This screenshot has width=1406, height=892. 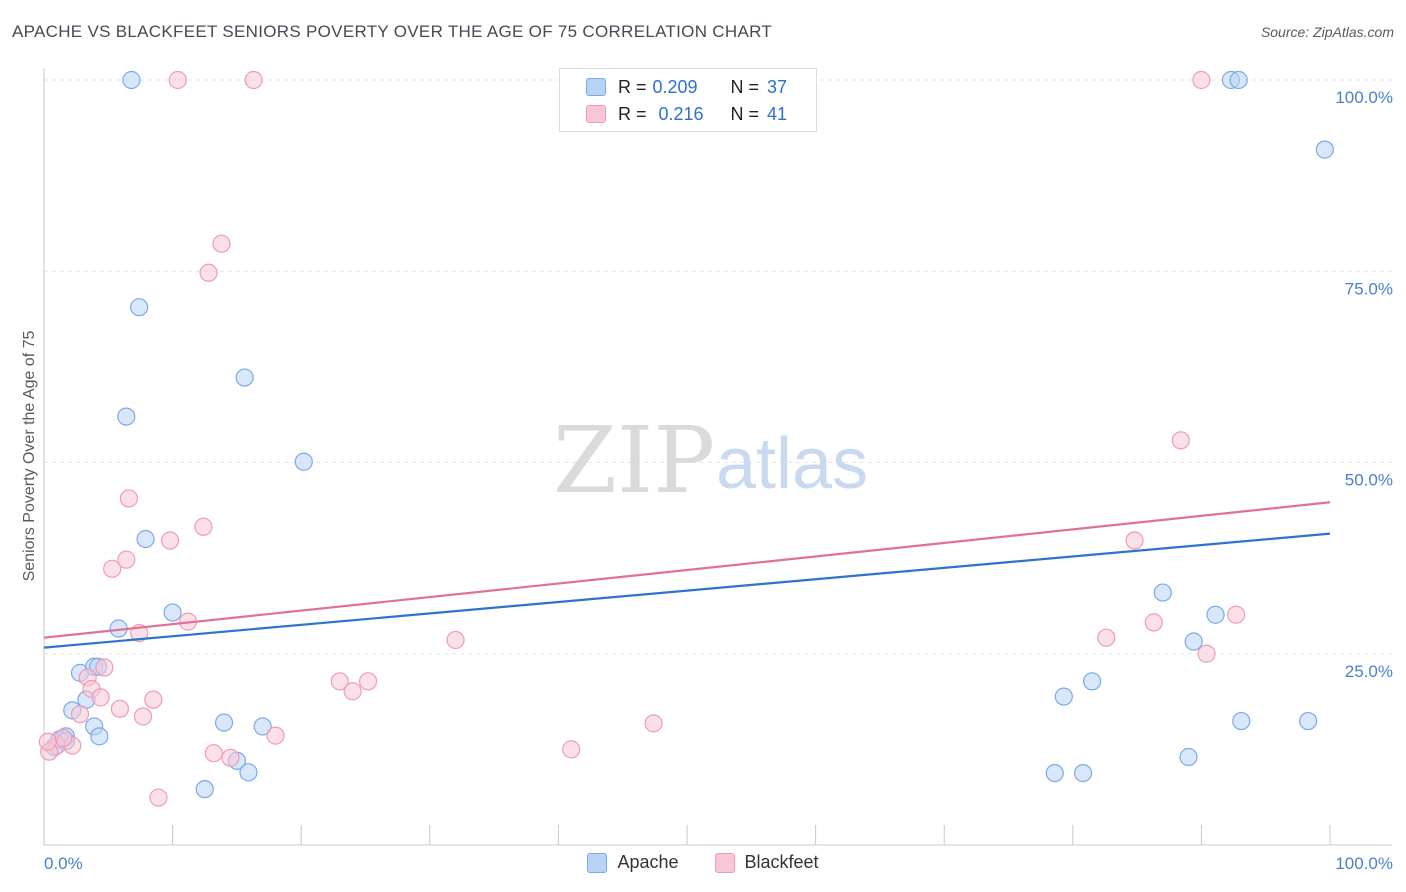 I want to click on blackfeet-trend-line, so click(x=687, y=570).